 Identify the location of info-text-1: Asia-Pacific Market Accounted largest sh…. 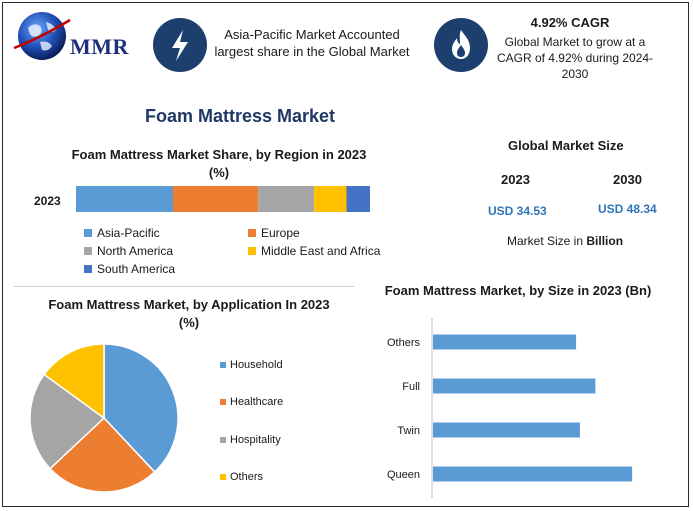
(312, 43).